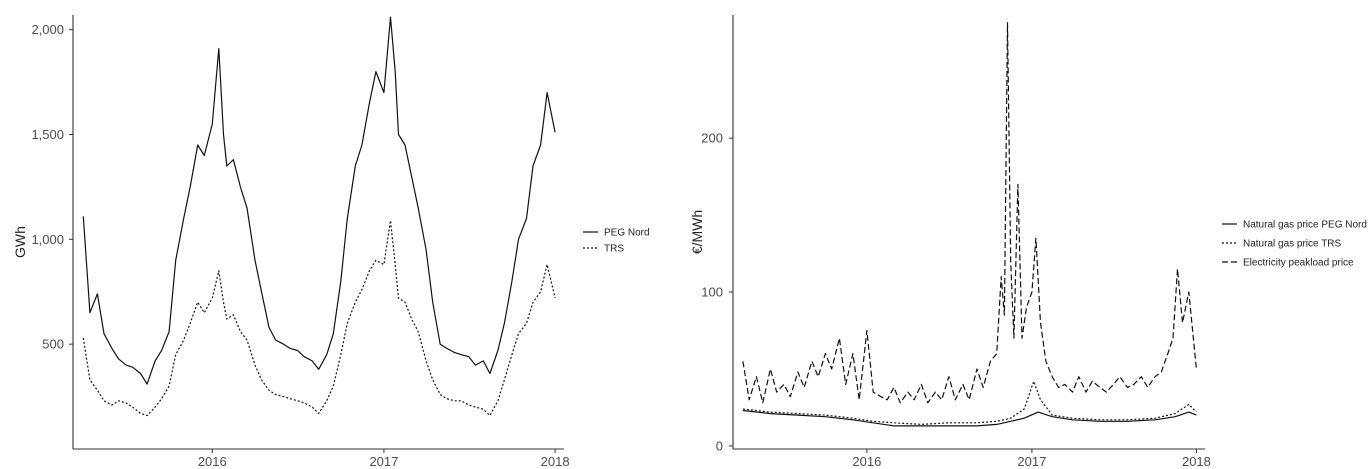 This screenshot has width=1370, height=469. What do you see at coordinates (969, 402) in the screenshot?
I see `series-line-natural-gas-price-trs` at bounding box center [969, 402].